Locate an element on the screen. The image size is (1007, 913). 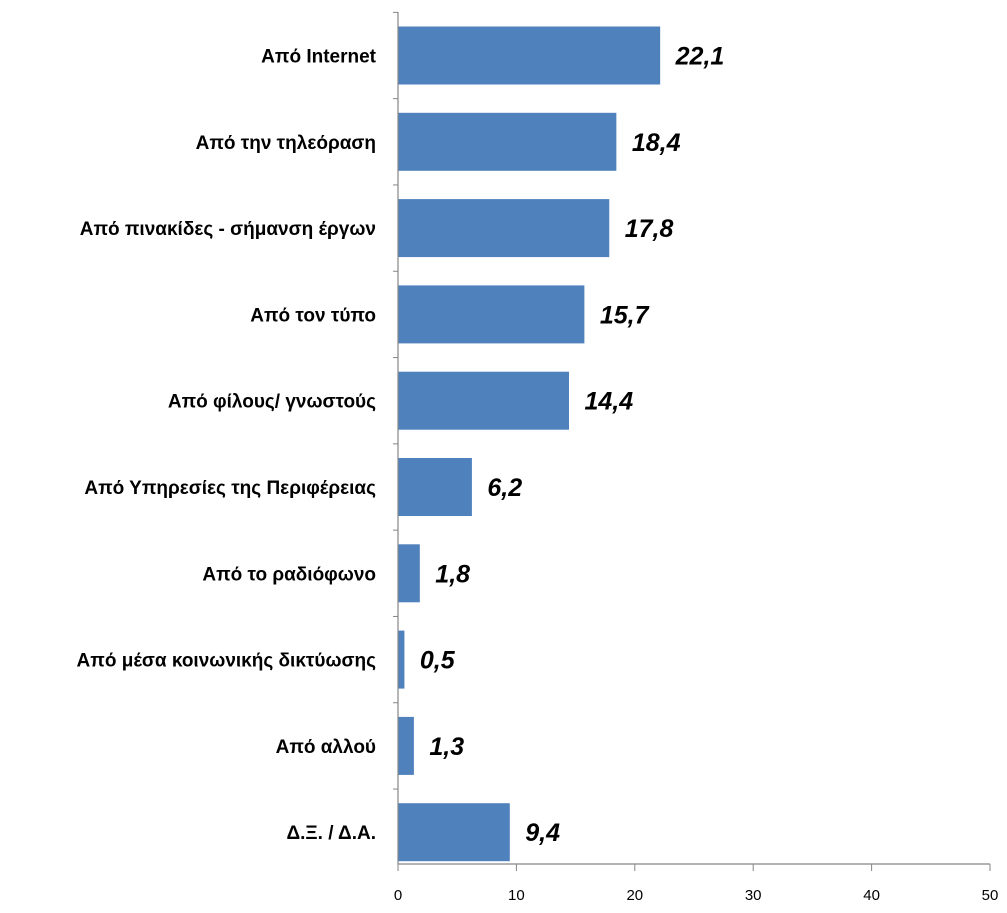
x-tick-label: 30 is located at coordinates (753, 895).